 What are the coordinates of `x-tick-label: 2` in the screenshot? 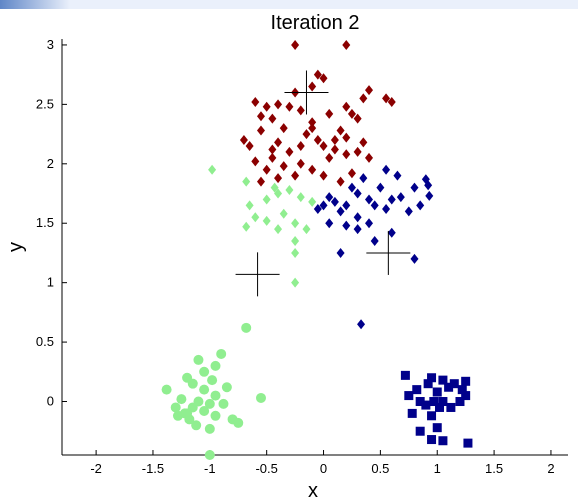 It's located at (550, 468).